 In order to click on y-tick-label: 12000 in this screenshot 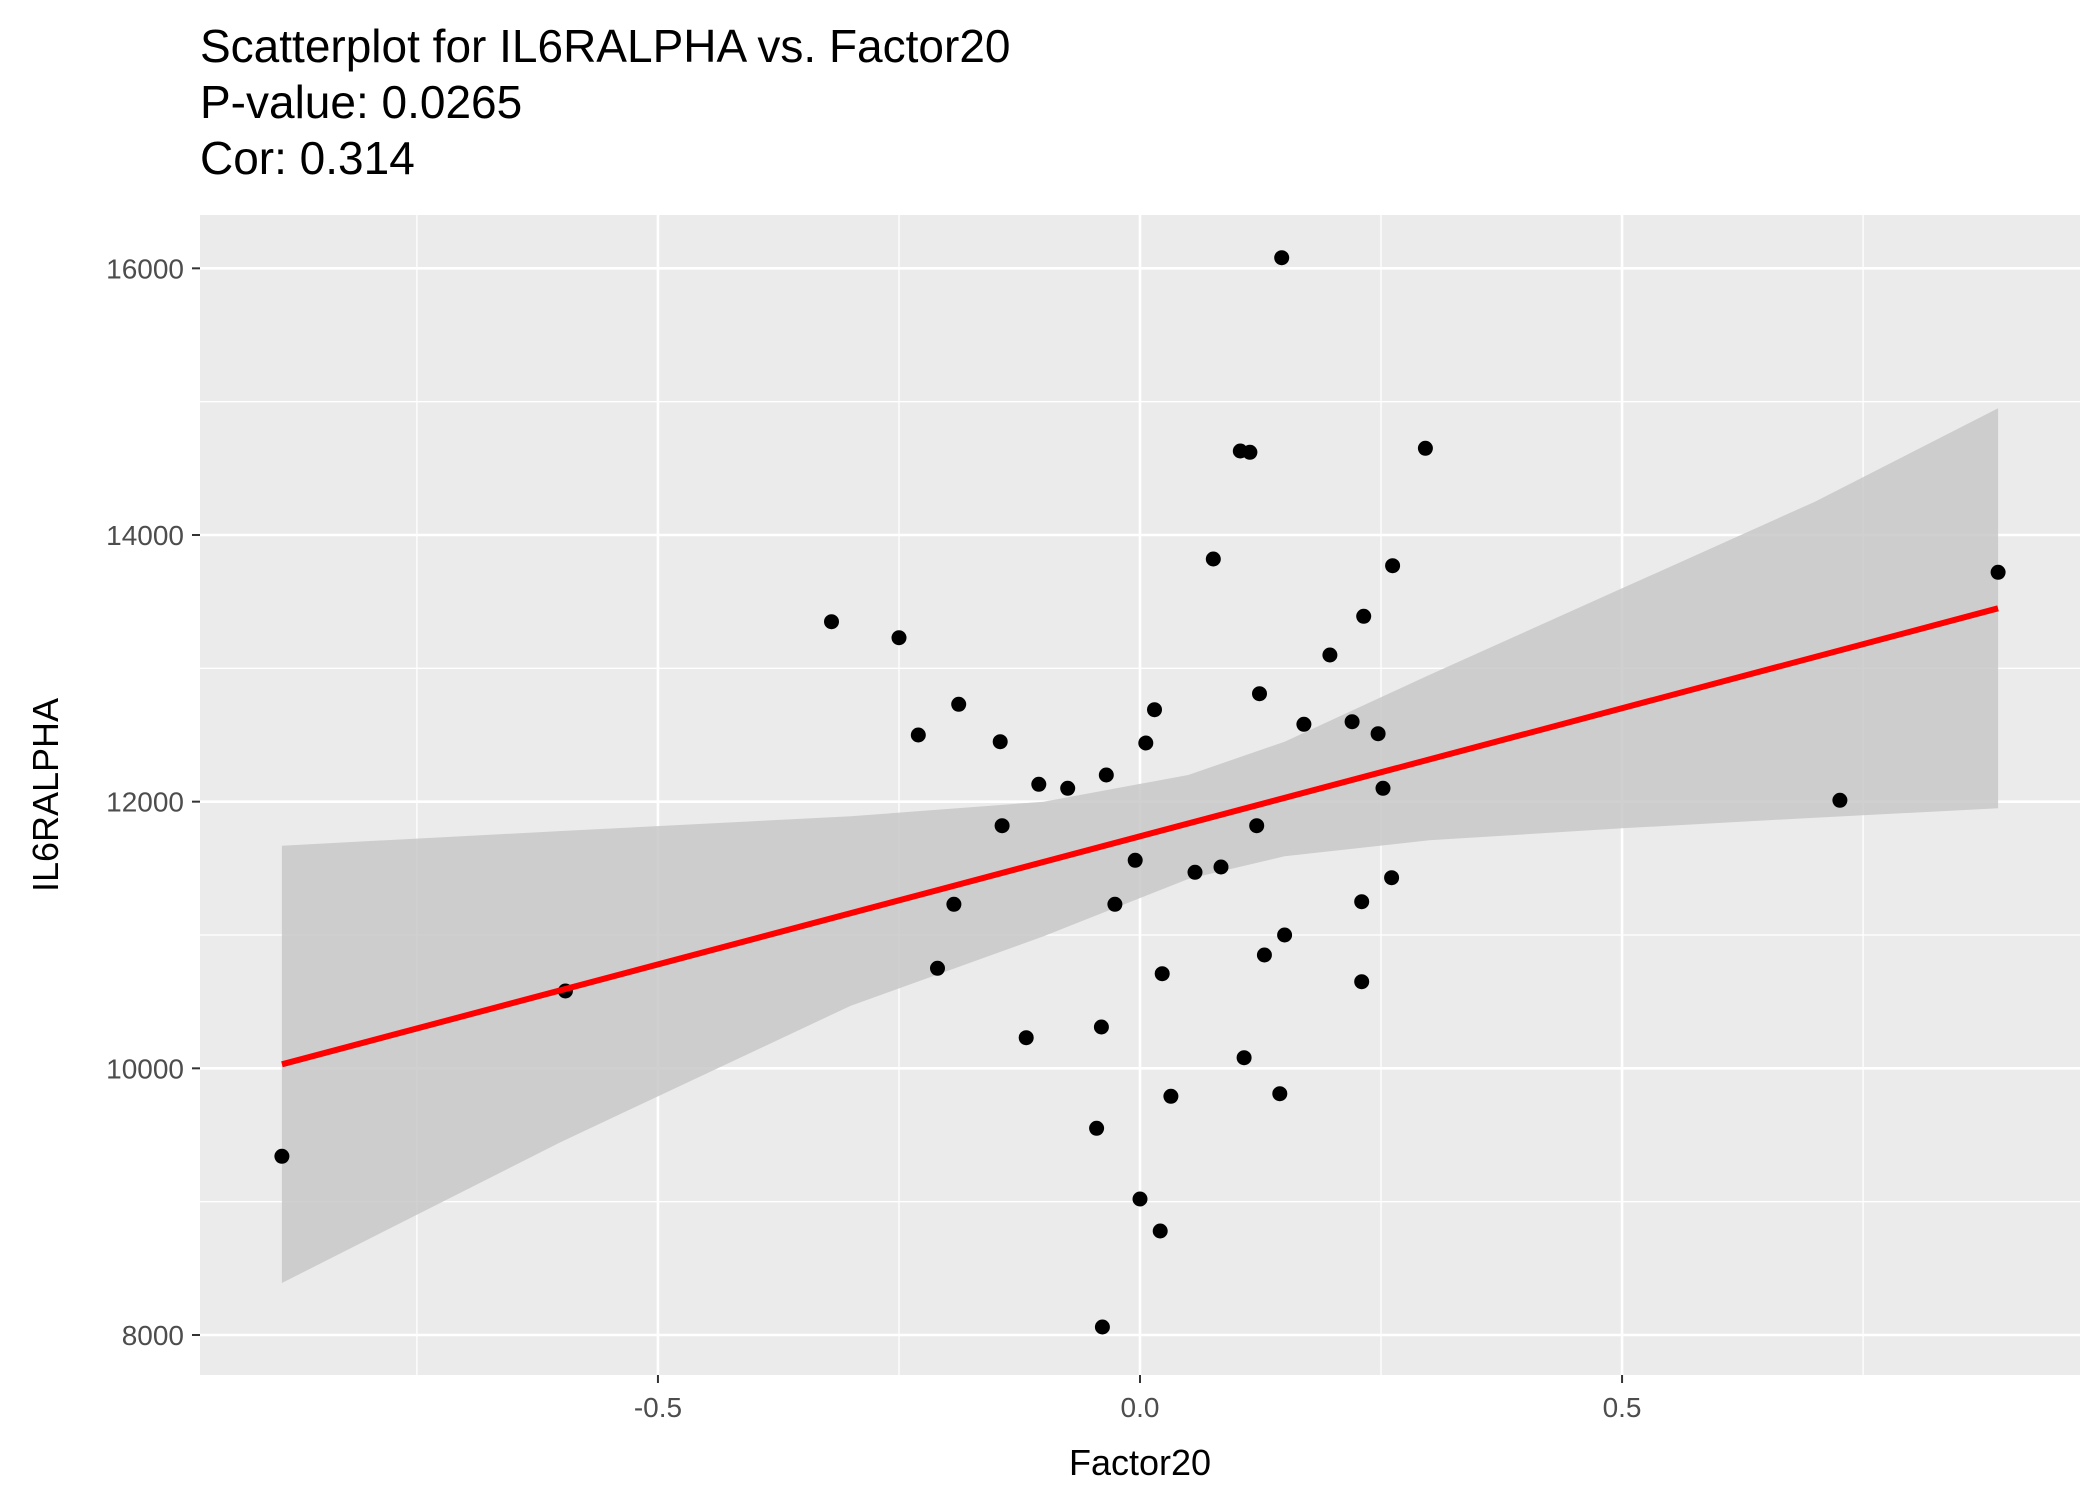, I will do `click(145, 802)`.